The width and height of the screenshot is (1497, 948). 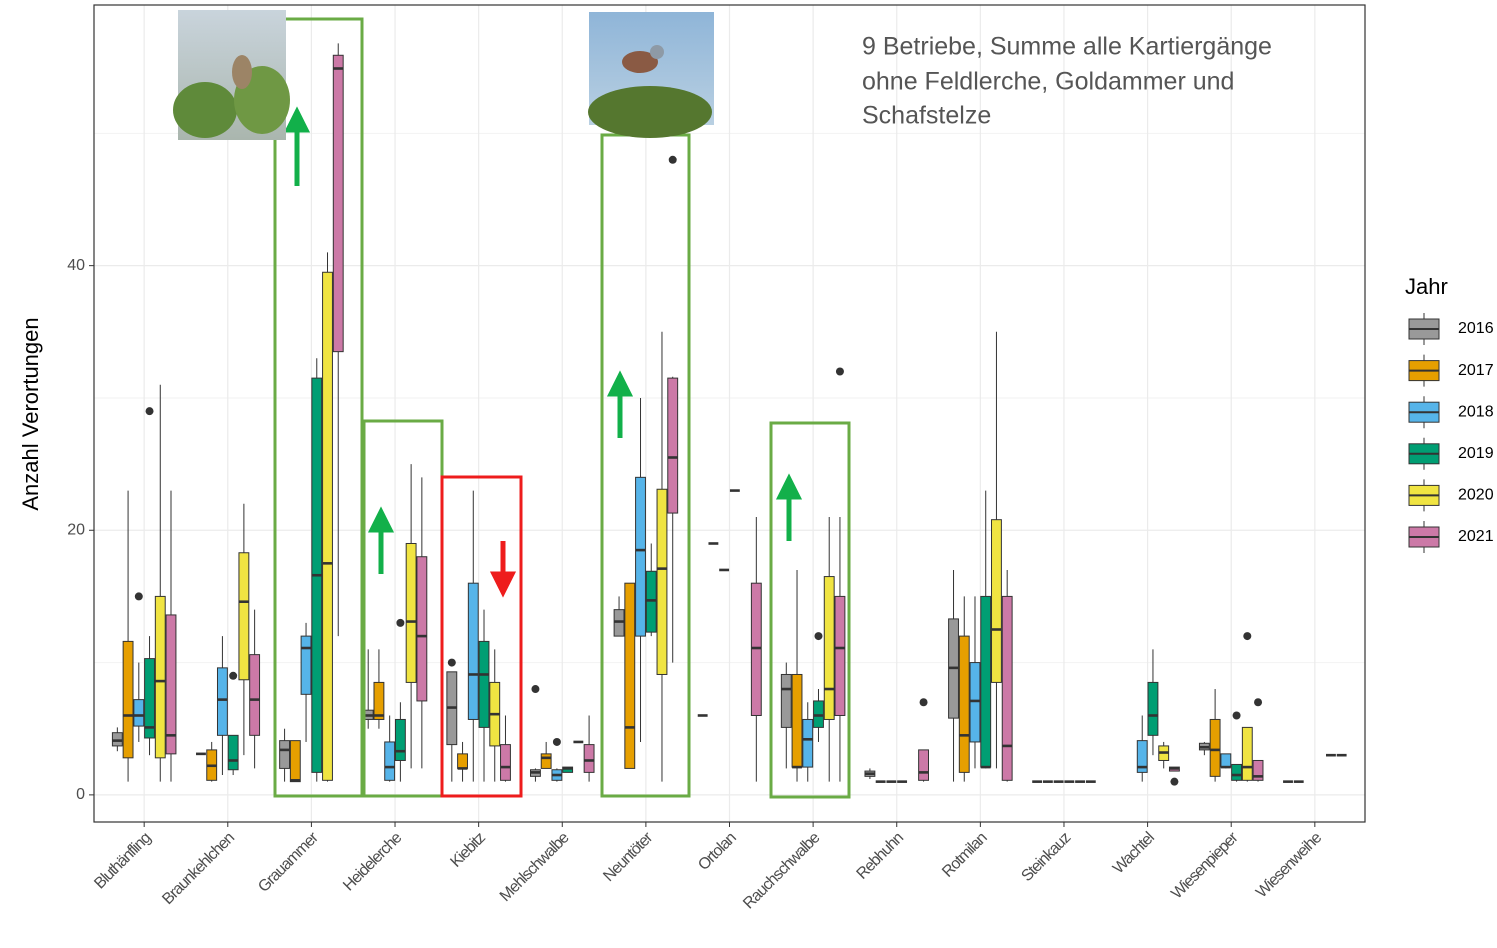 I want to click on y-tick-label: 0, so click(x=80, y=794).